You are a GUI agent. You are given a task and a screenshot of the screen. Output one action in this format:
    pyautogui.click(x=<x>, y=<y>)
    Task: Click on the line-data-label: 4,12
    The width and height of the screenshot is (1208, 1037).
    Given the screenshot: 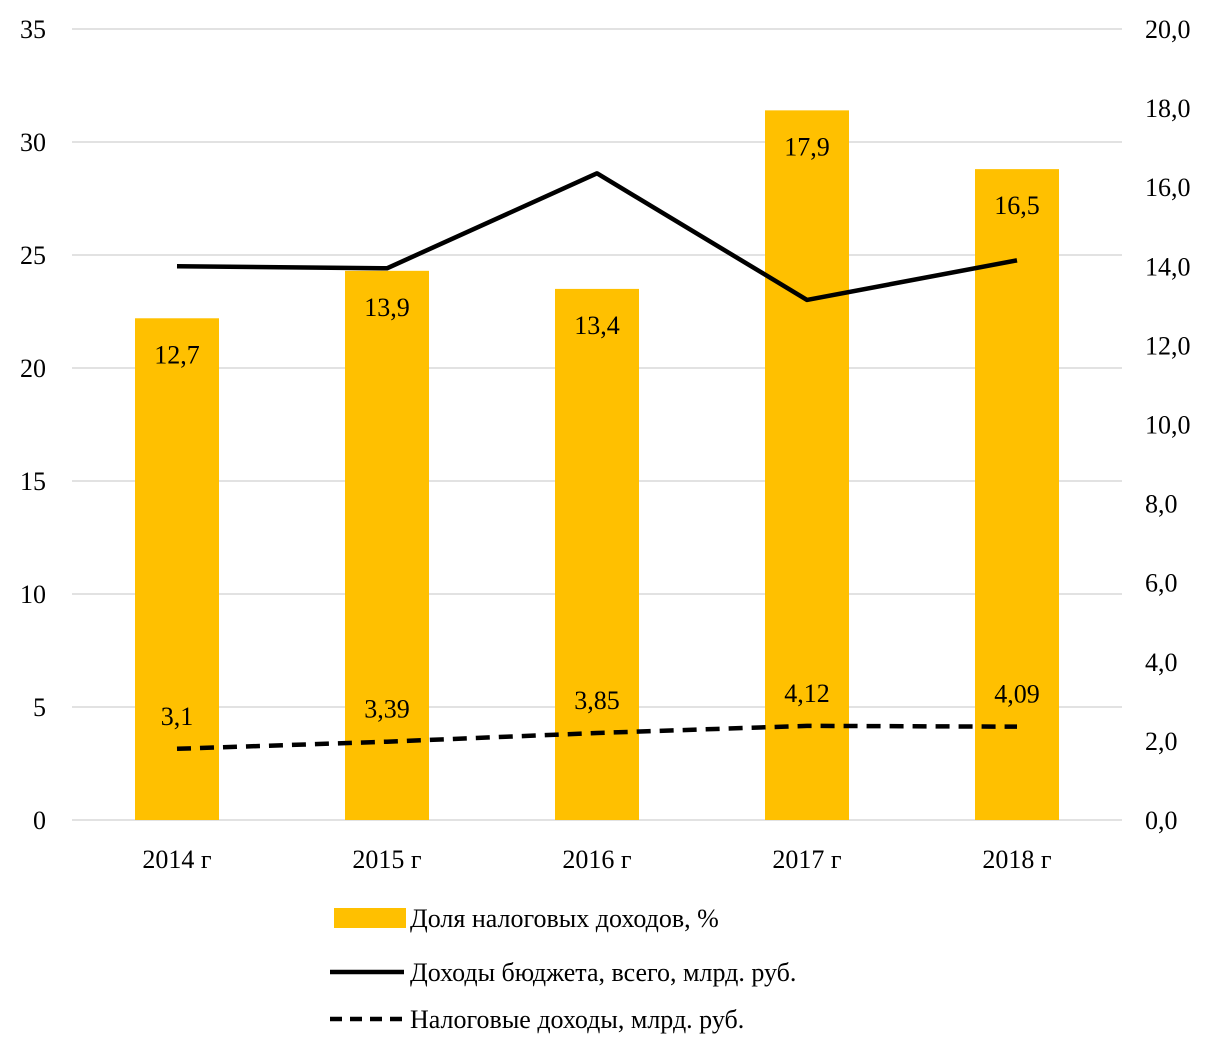 What is the action you would take?
    pyautogui.click(x=807, y=693)
    